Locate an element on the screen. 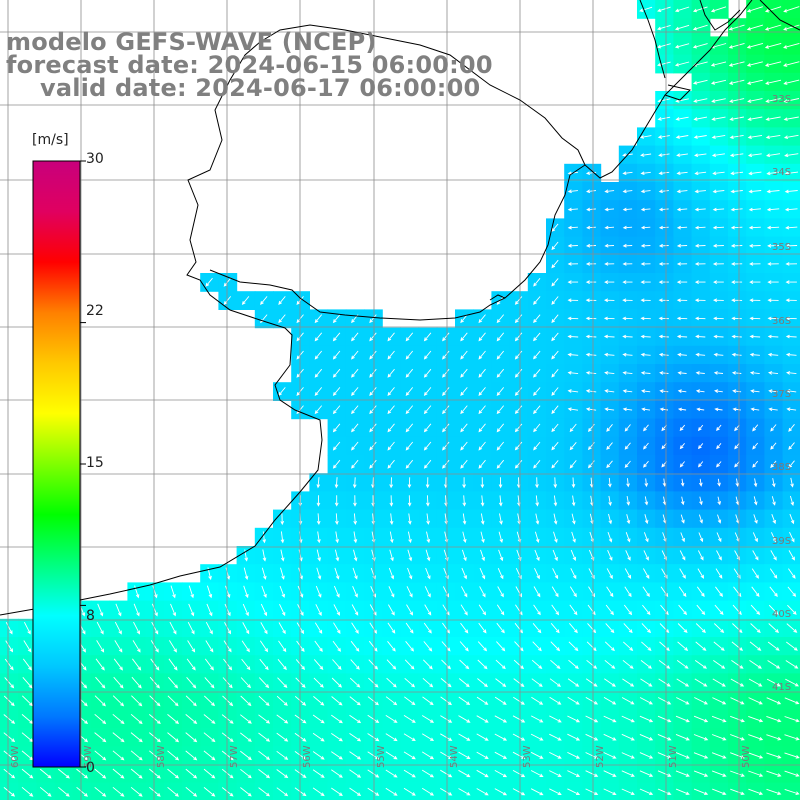 The width and height of the screenshot is (800, 800). latitude-label: 37S is located at coordinates (781, 394).